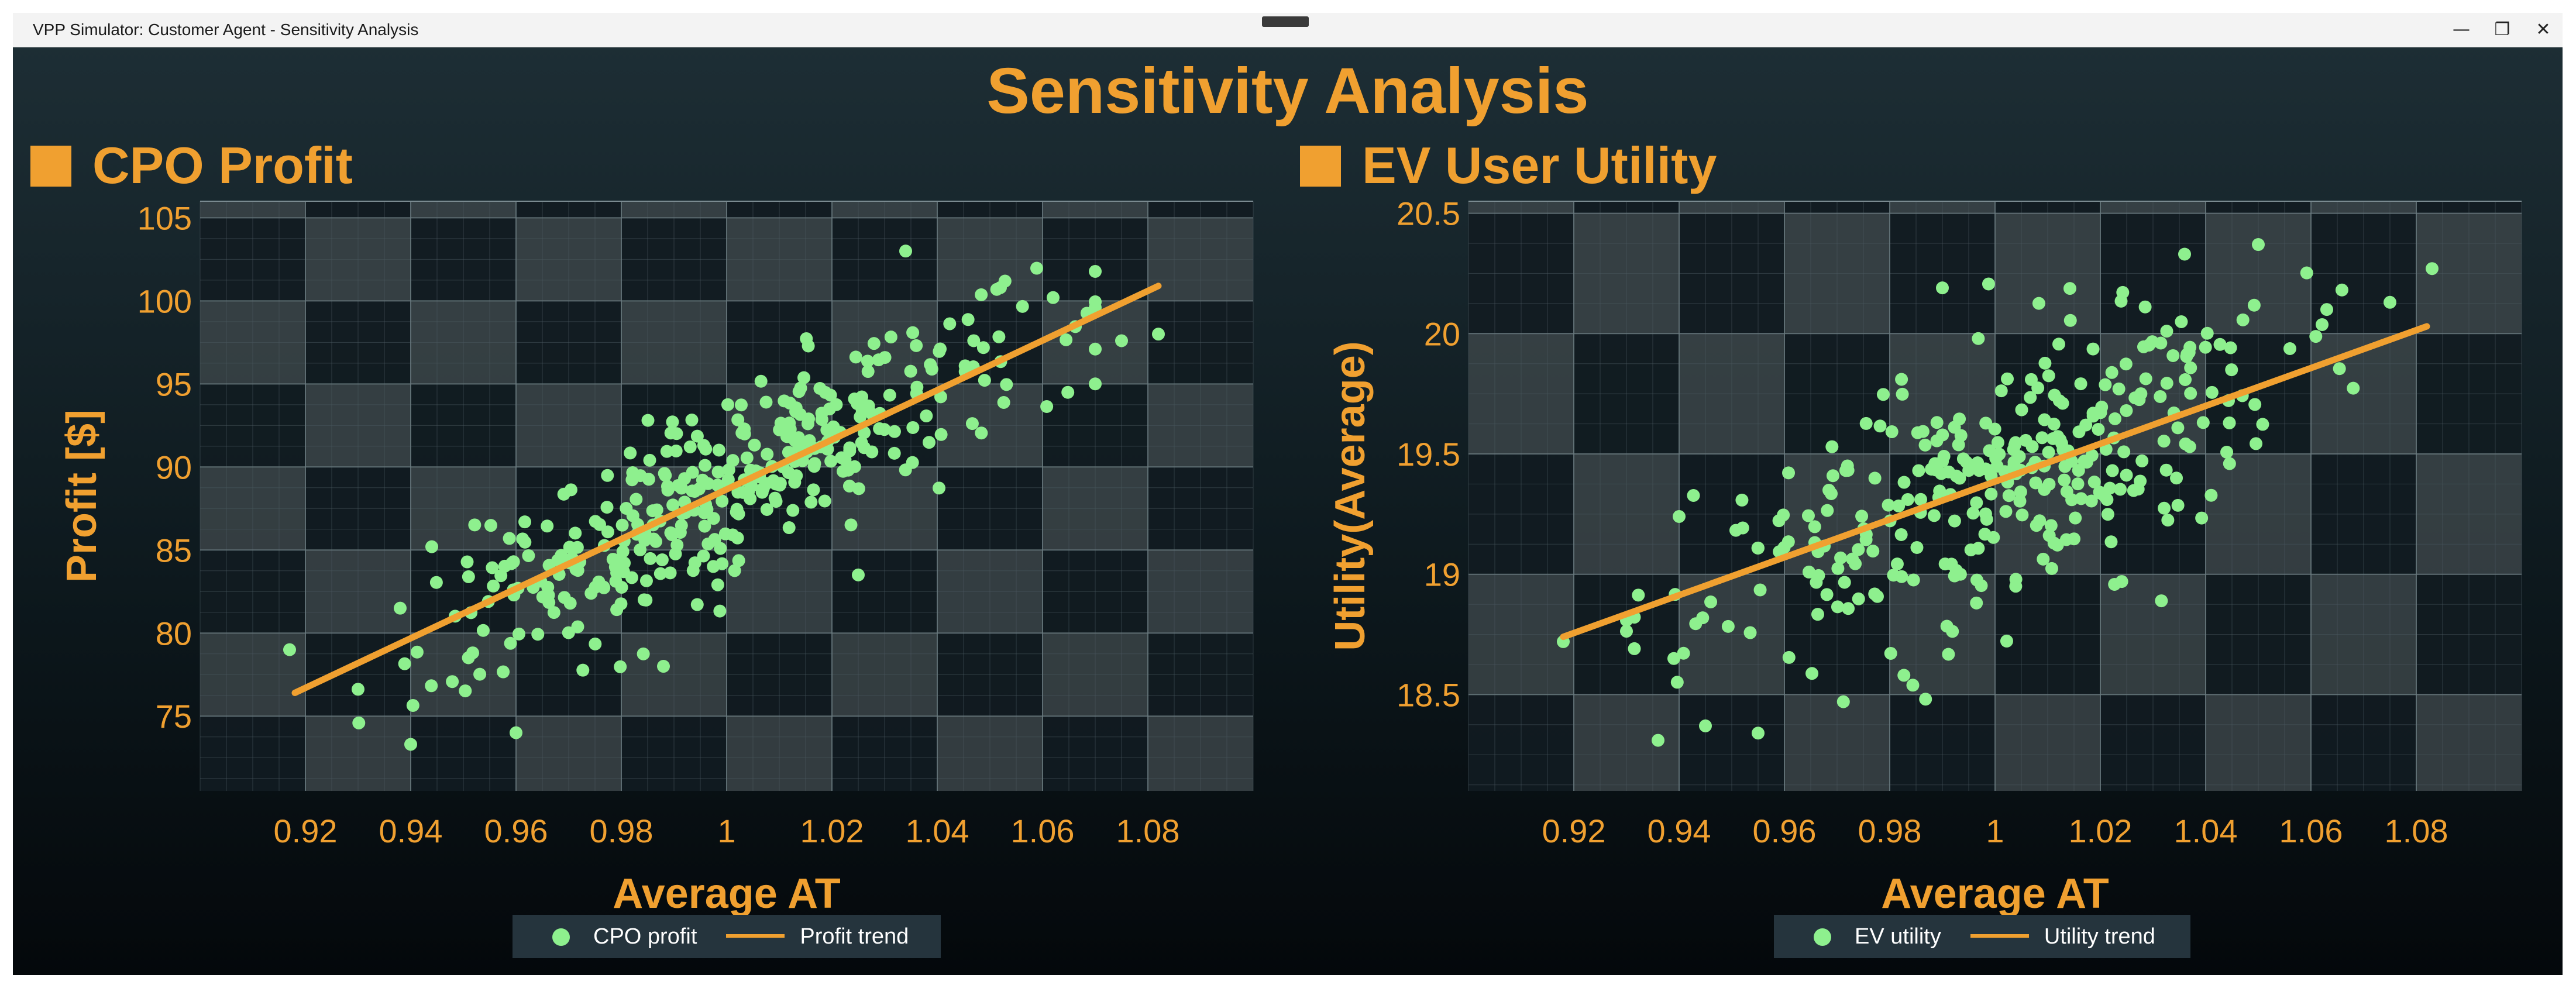 Image resolution: width=2576 pixels, height=988 pixels. Describe the element at coordinates (1995, 831) in the screenshot. I see `ev-utility-x-tick-label: 1` at that location.